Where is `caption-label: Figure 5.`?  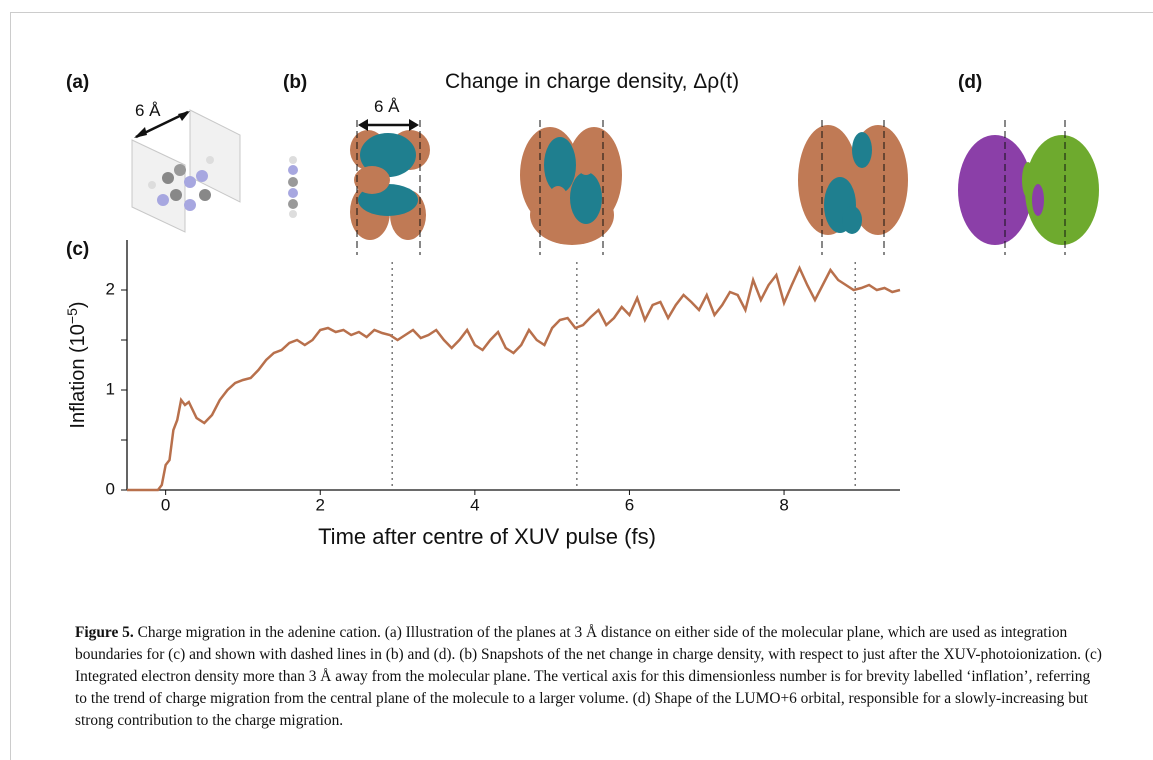 caption-label: Figure 5. is located at coordinates (104, 632).